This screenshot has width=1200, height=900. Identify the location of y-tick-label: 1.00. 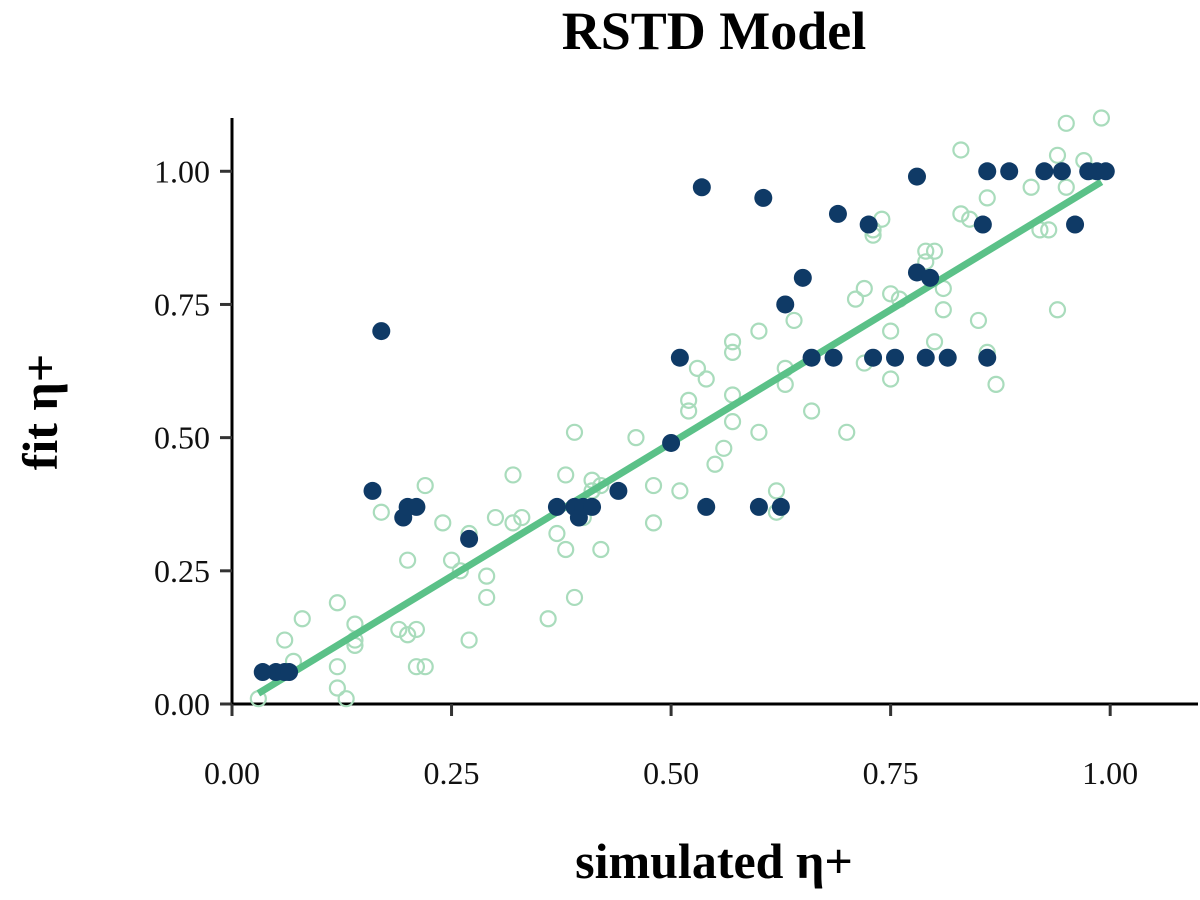
(182, 171).